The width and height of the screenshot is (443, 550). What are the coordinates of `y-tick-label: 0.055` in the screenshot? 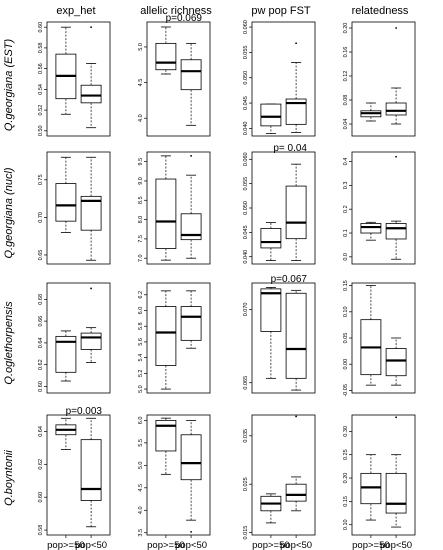 It's located at (246, 184).